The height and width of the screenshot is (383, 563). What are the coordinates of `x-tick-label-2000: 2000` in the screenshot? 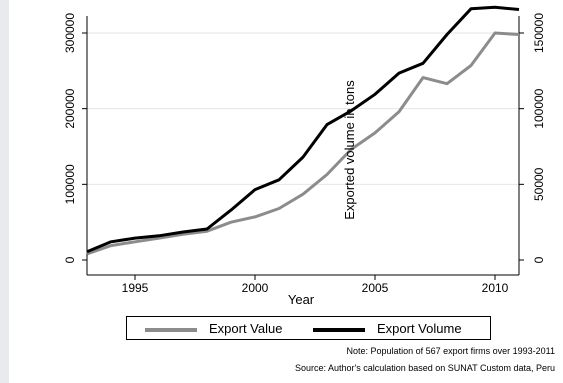 It's located at (255, 288).